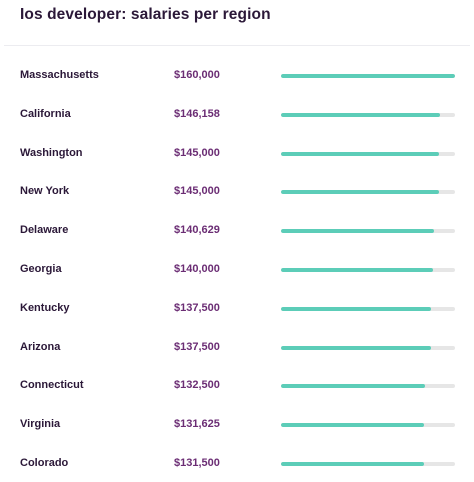 The image size is (474, 482). I want to click on salary-value-label: $146,158, so click(197, 113).